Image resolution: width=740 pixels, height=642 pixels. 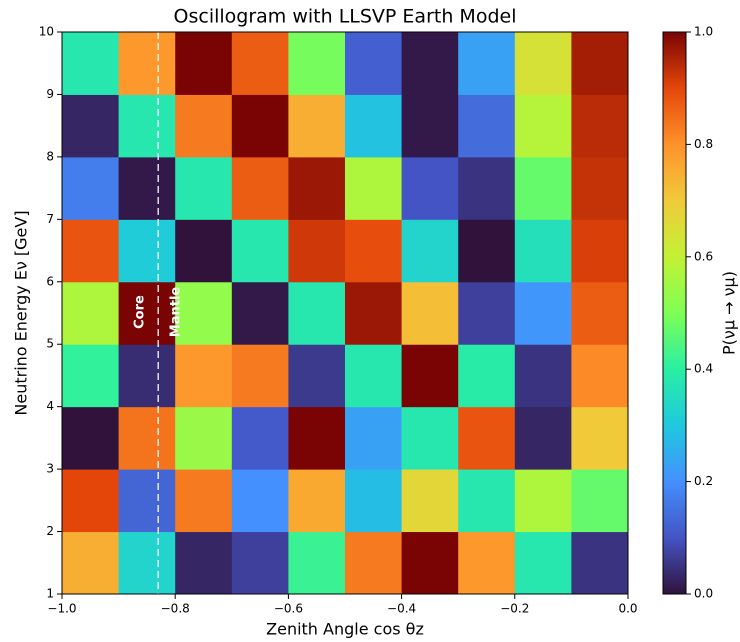 I want to click on colorbar-tick-label: 0.6, so click(x=703, y=256).